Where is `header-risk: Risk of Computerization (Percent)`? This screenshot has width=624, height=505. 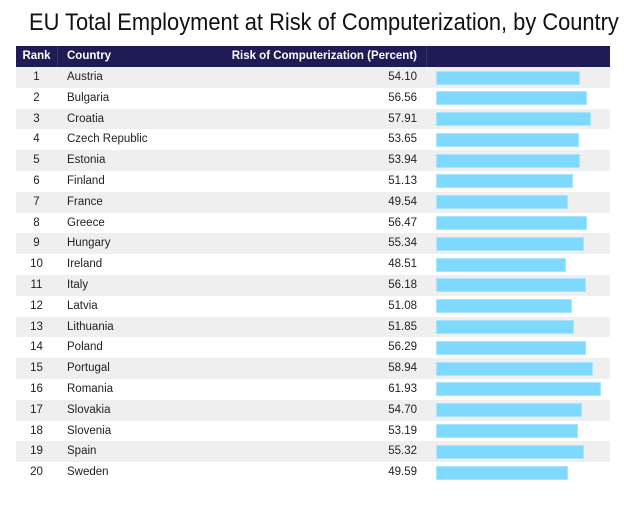
header-risk: Risk of Computerization (Percent) is located at coordinates (324, 56).